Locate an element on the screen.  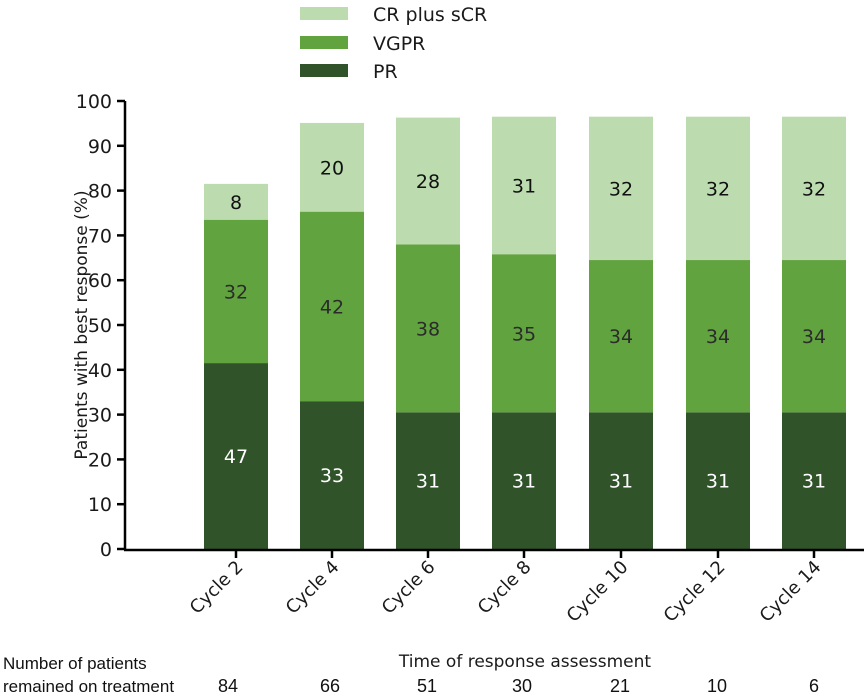
data-label: 47 is located at coordinates (236, 457).